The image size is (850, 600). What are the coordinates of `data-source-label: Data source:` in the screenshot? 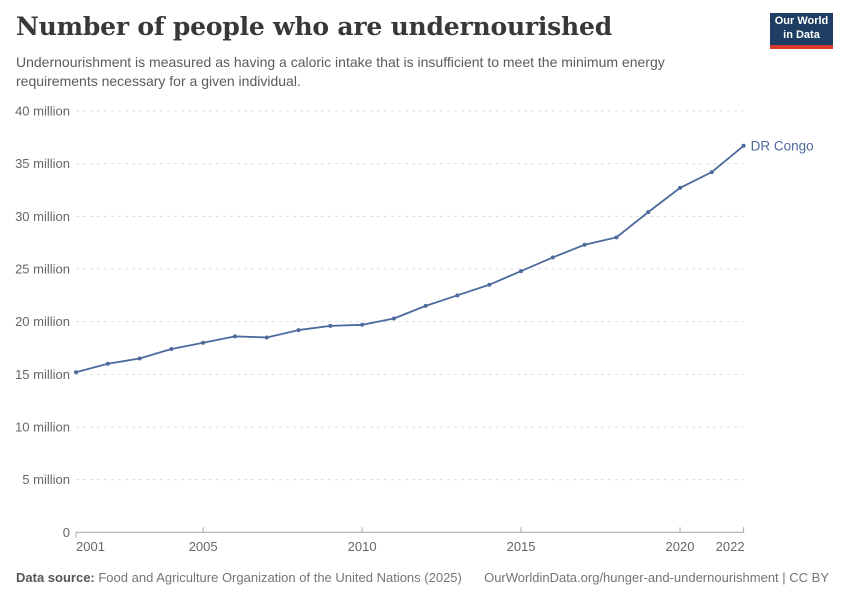 It's located at (55, 577).